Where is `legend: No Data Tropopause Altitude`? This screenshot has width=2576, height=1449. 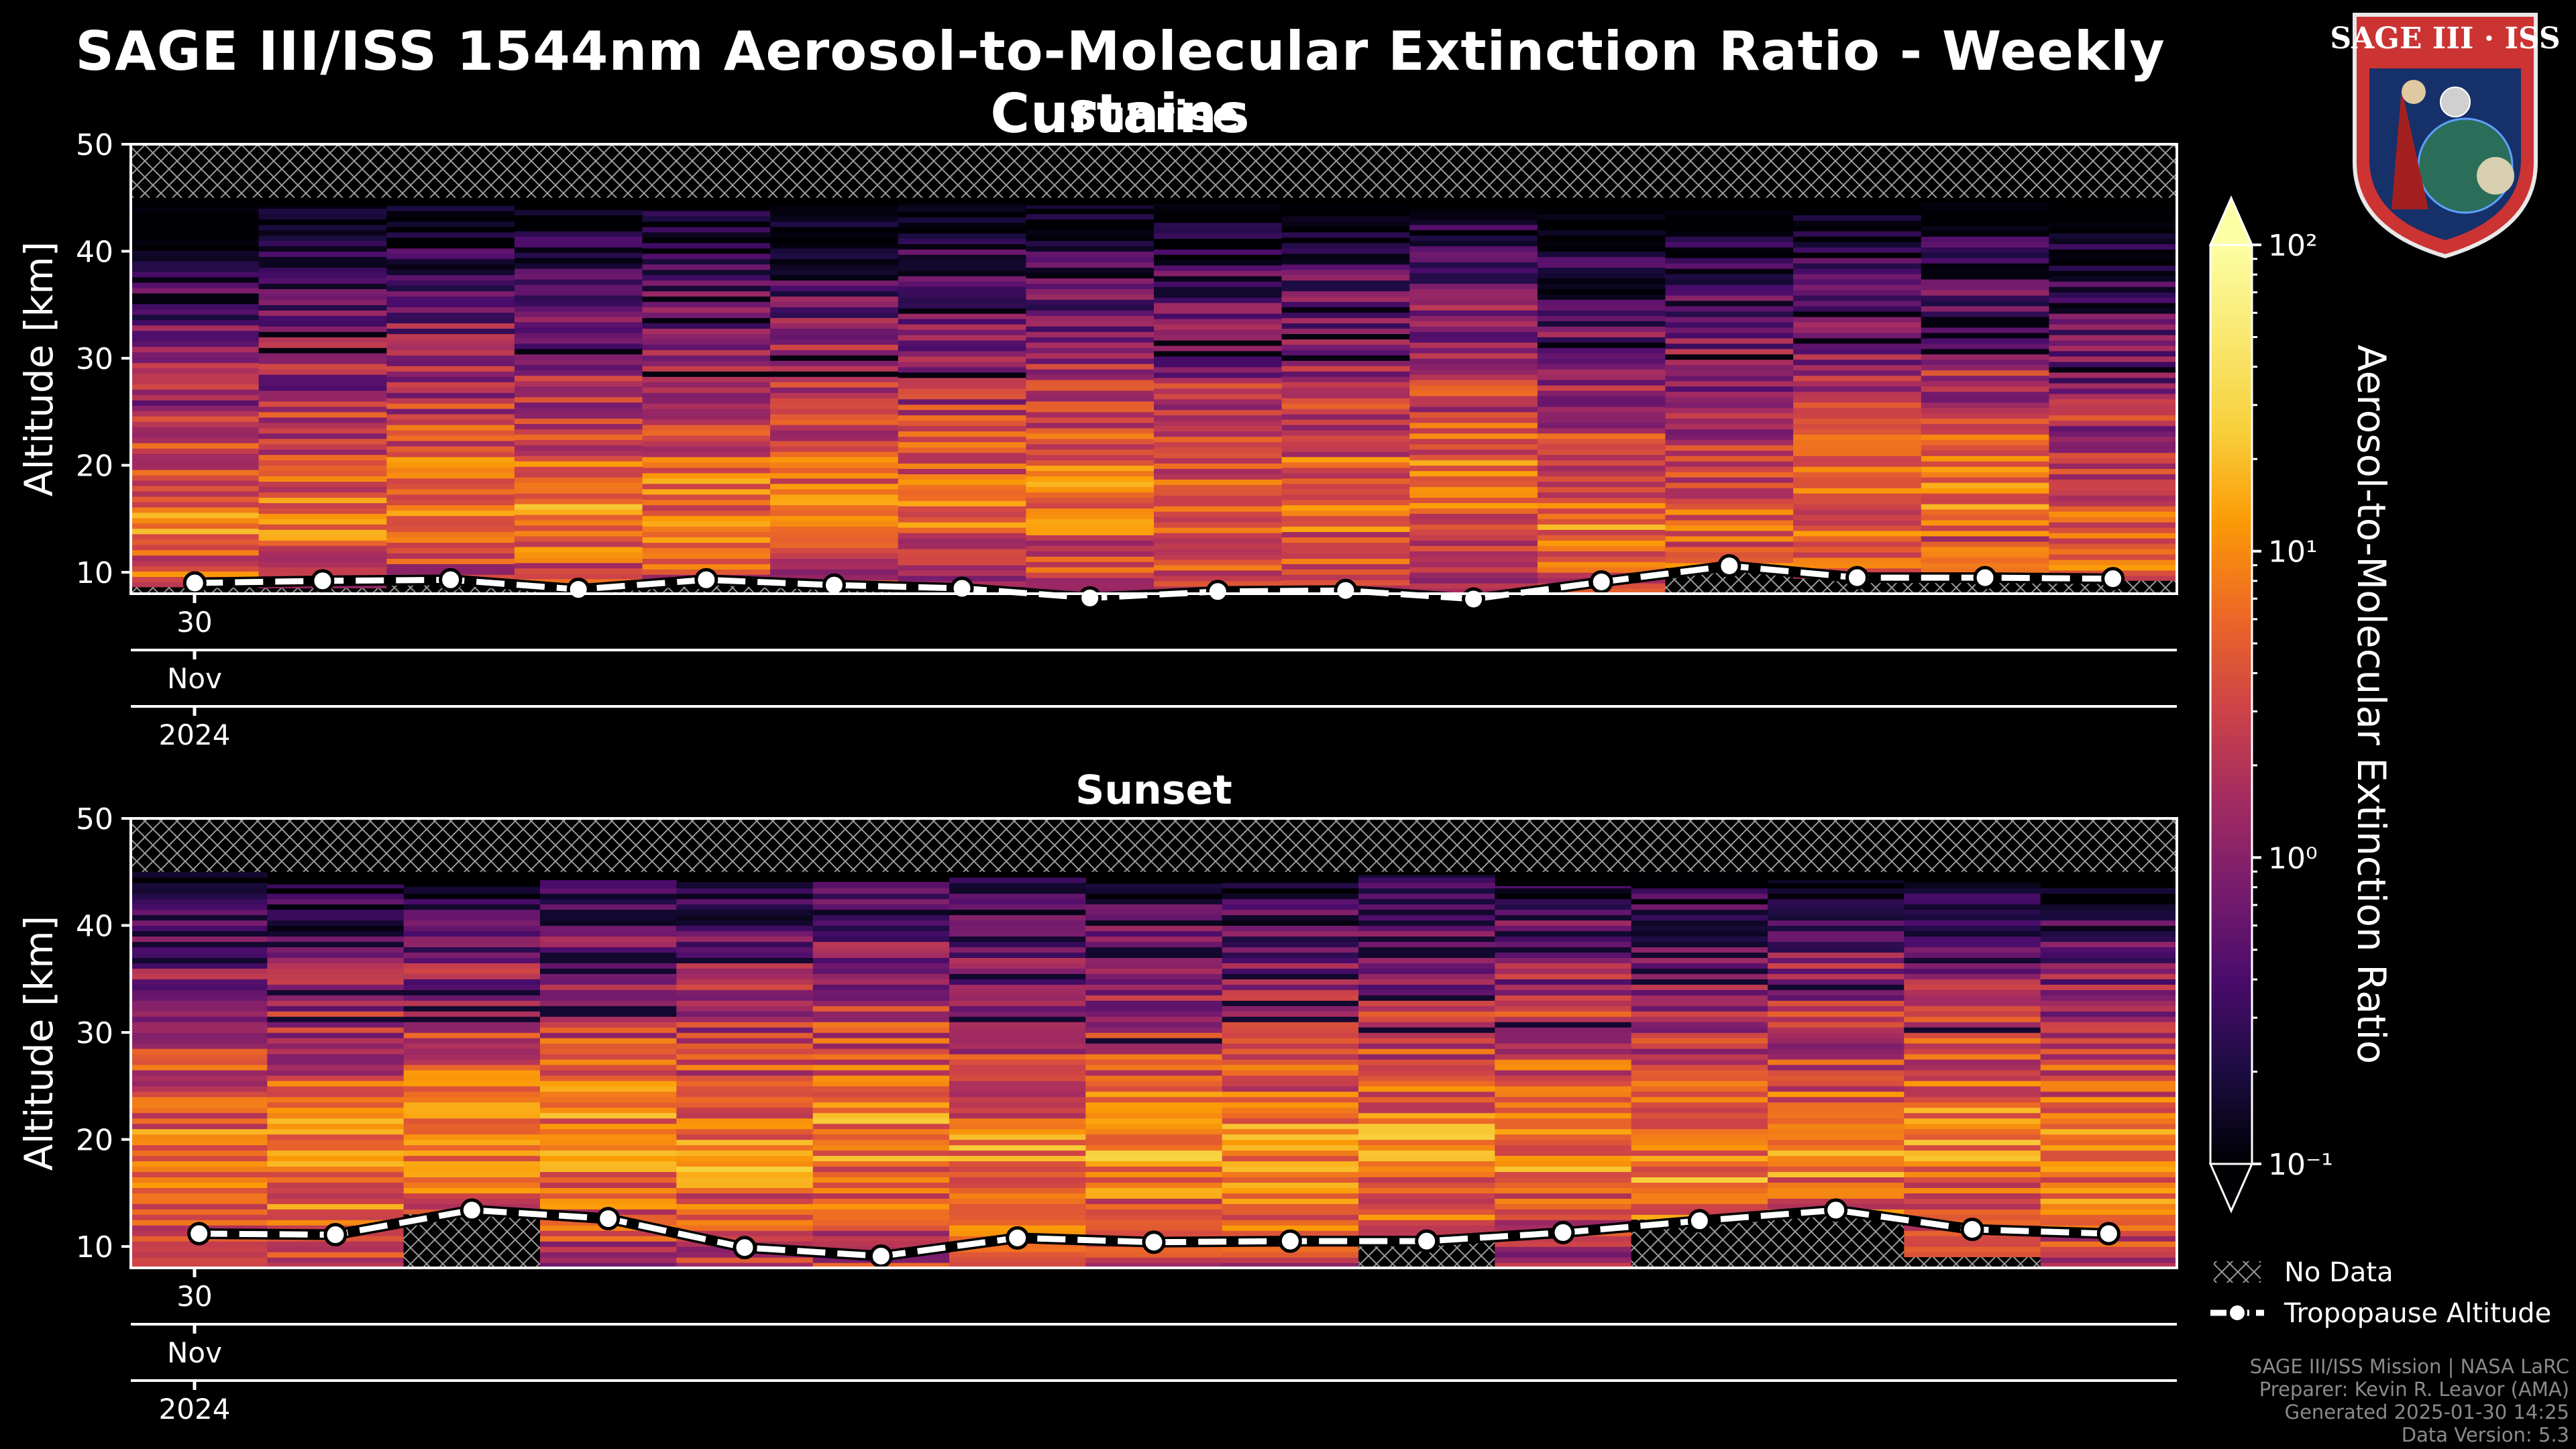 legend: No Data Tropopause Altitude is located at coordinates (2380, 1293).